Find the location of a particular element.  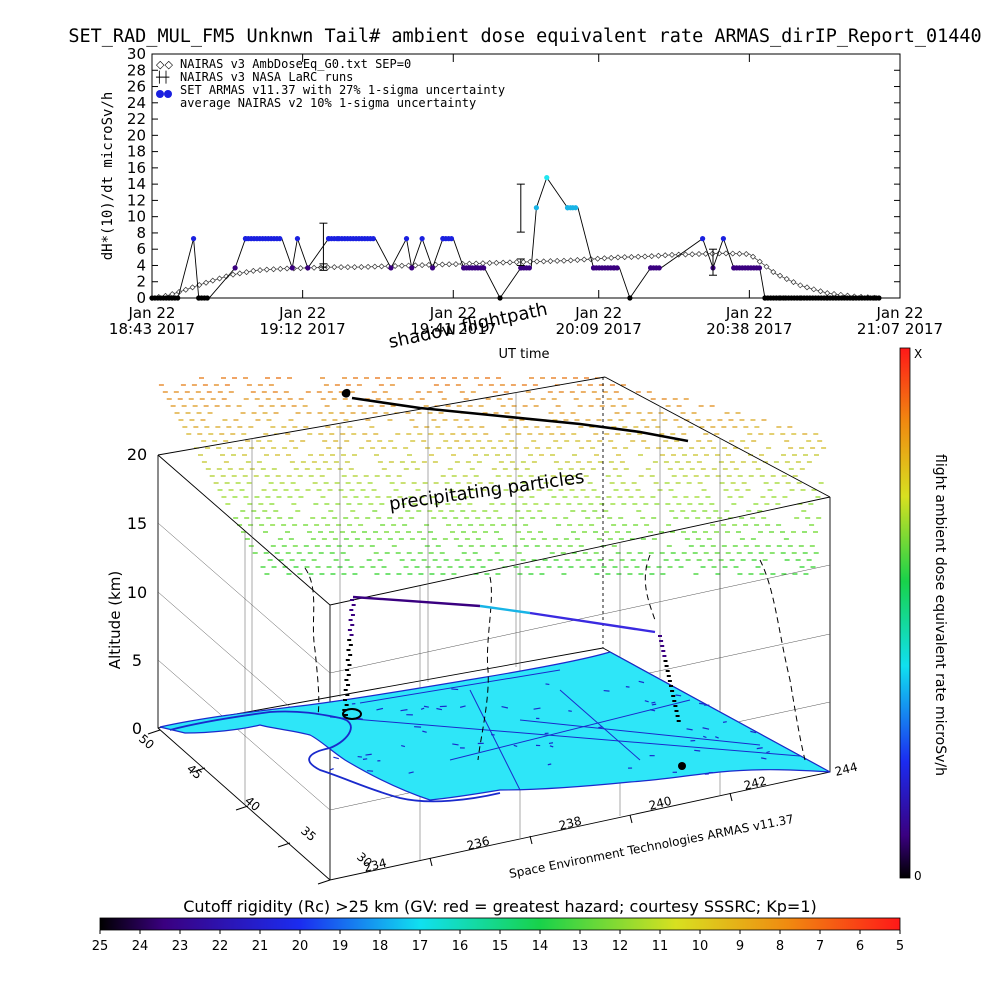

rigidity-tick-label: 9 is located at coordinates (740, 946).